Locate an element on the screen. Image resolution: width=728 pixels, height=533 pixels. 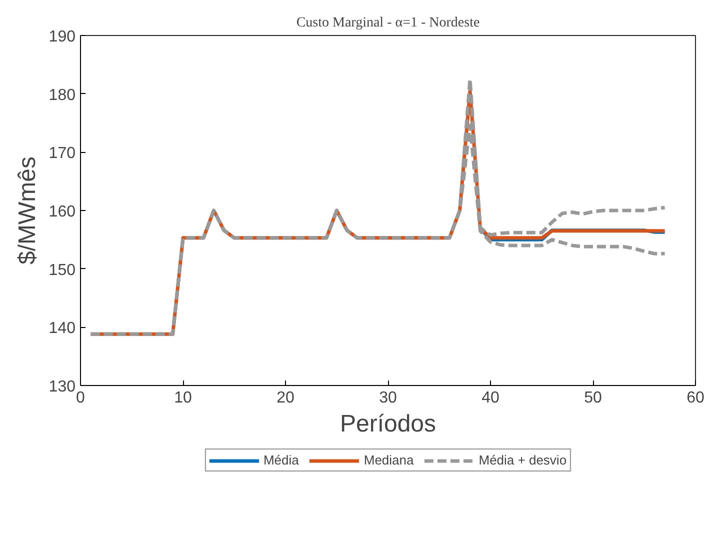
x-tick-label: 20 is located at coordinates (285, 398).